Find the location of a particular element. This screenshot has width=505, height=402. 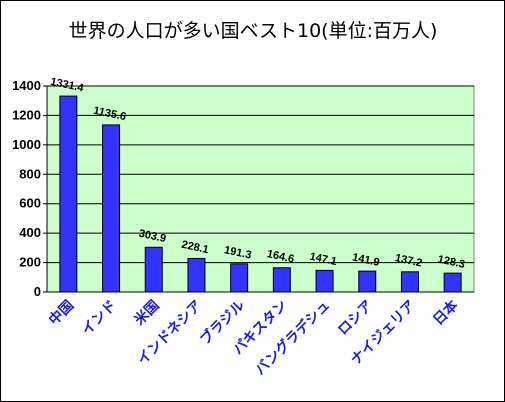

x-category-label: 日本 is located at coordinates (446, 312).